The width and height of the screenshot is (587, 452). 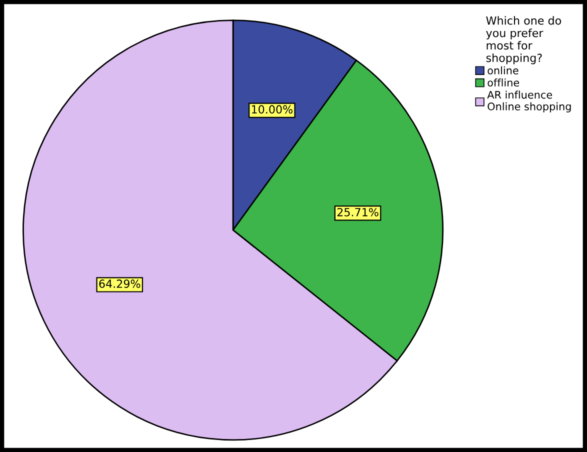 I want to click on data-label: 10.00%, so click(x=272, y=109).